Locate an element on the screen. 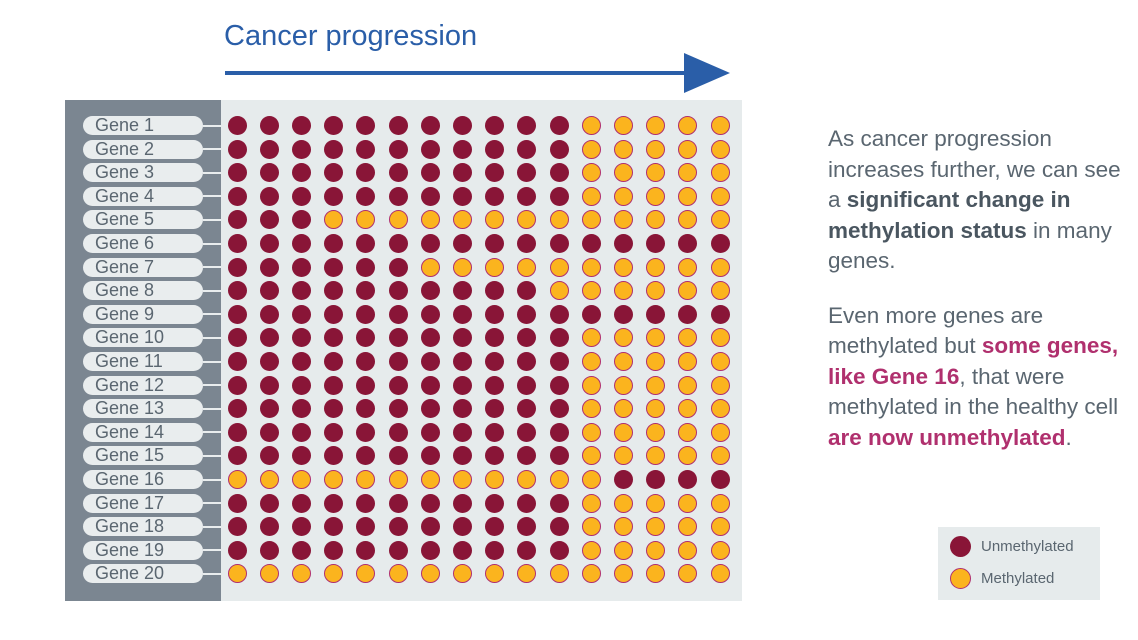  gene-label: Gene 5 is located at coordinates (143, 220).